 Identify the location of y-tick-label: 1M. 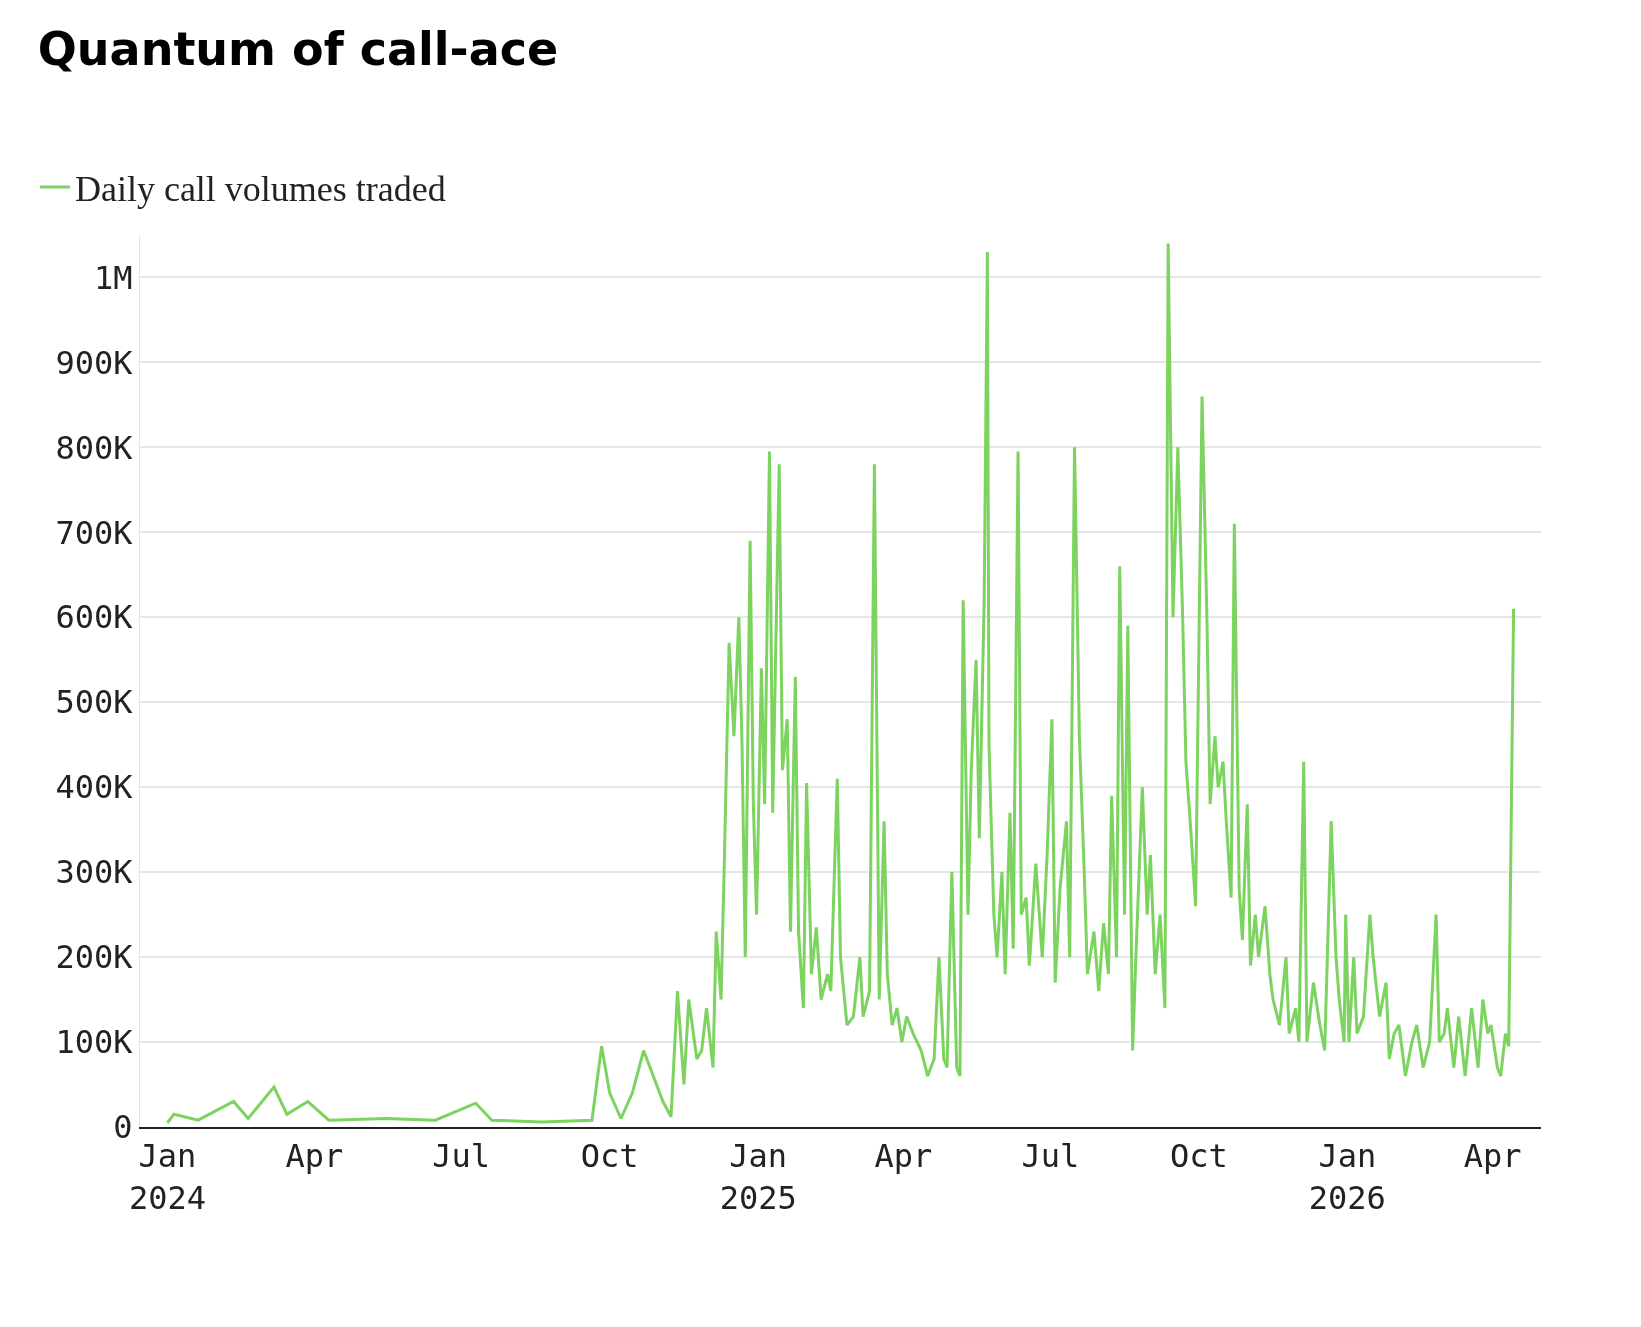
(113, 277).